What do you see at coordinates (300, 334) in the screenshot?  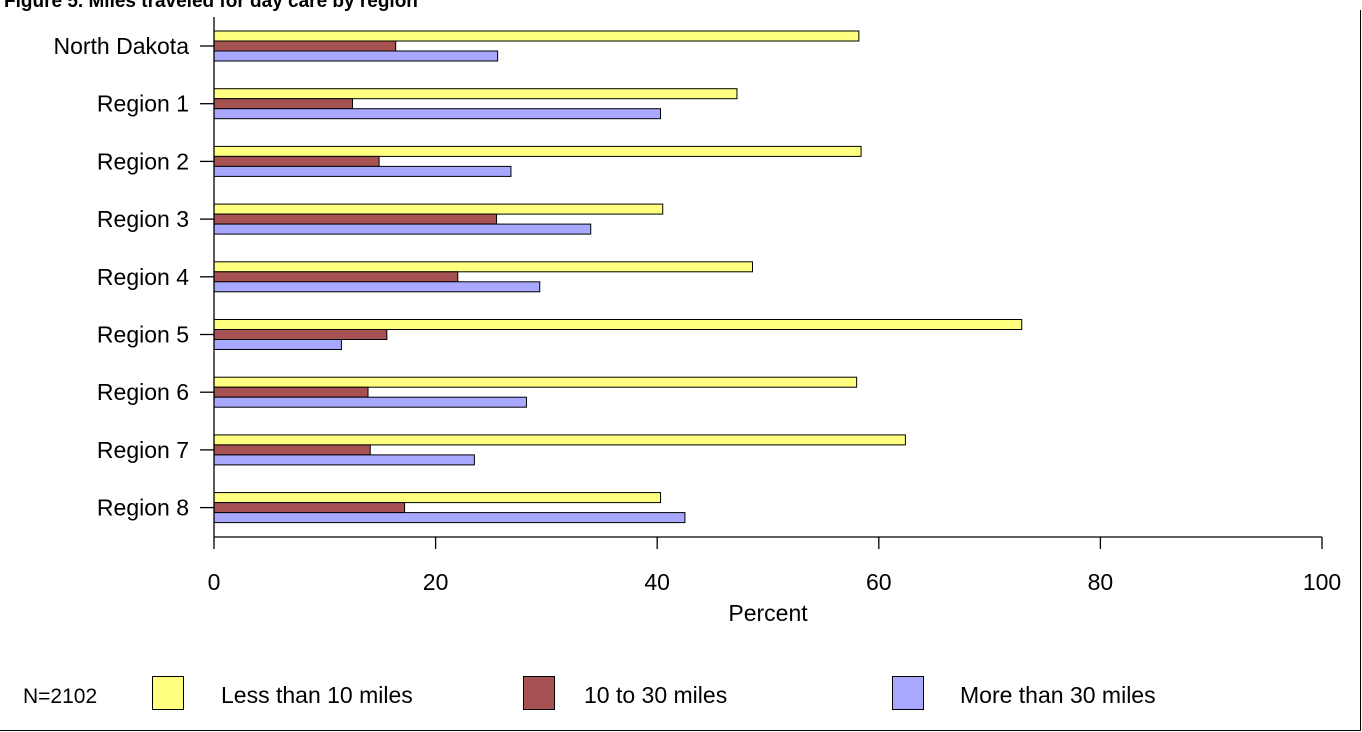 I see `bar-region-5-10-to-30-miles` at bounding box center [300, 334].